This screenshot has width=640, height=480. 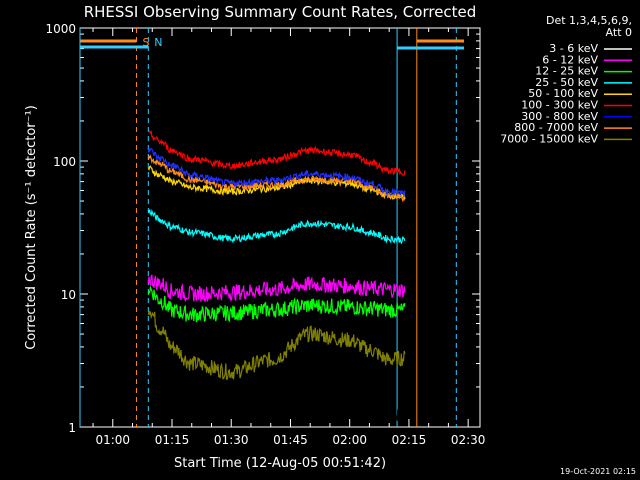 I want to click on x-tick-label: 01:00, so click(x=112, y=440).